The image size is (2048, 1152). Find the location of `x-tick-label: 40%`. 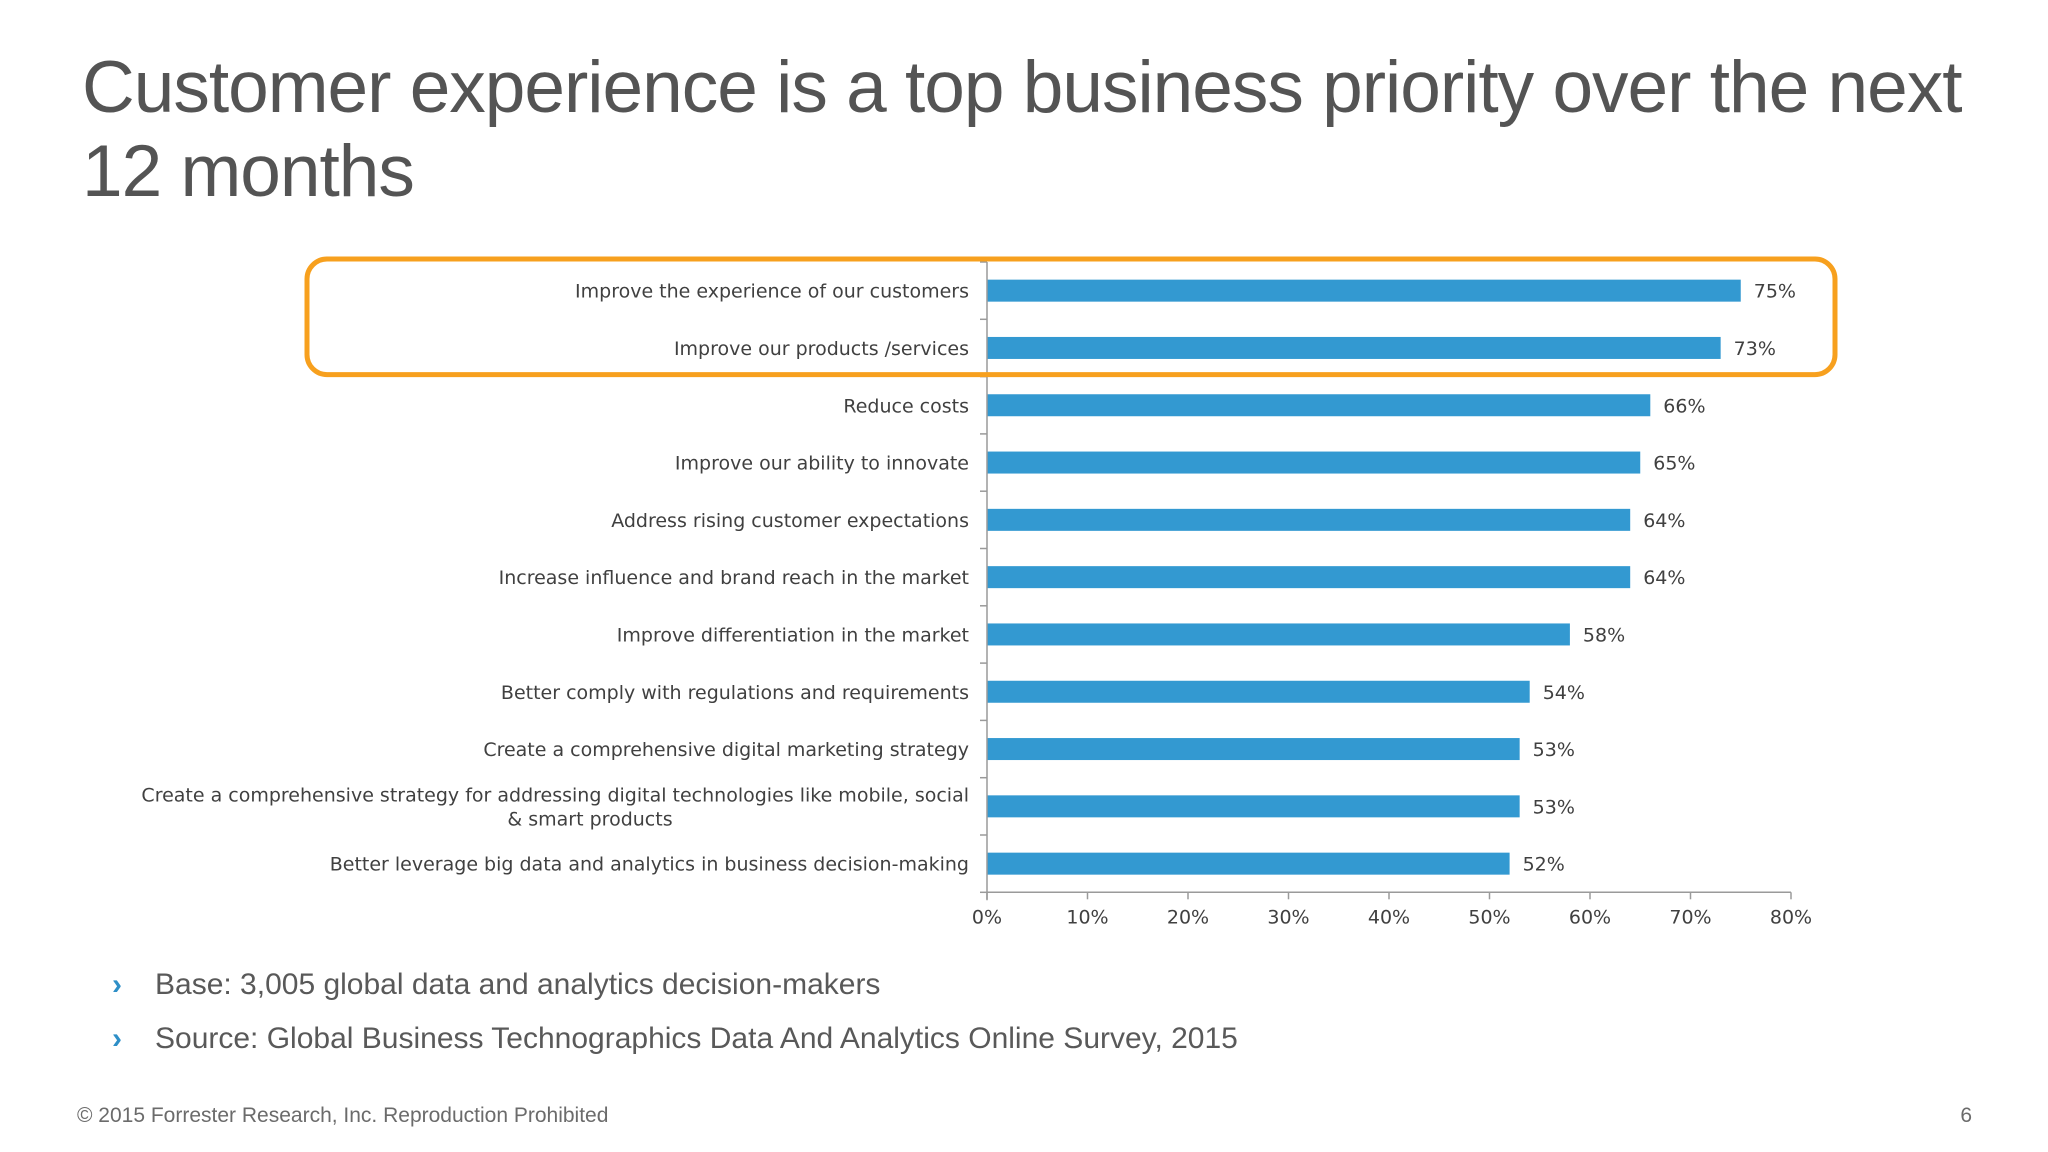

x-tick-label: 40% is located at coordinates (1389, 917).